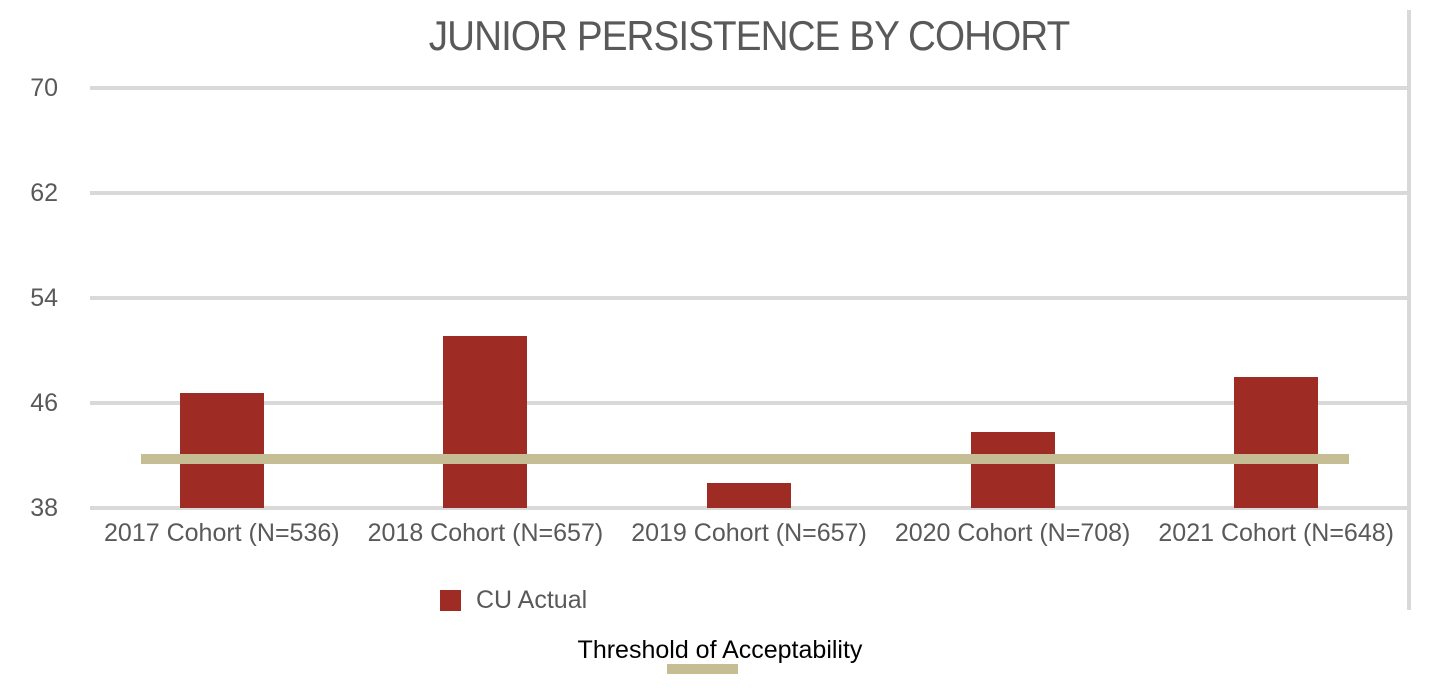  Describe the element at coordinates (450, 600) in the screenshot. I see `cu-actual-color-swatch` at that location.